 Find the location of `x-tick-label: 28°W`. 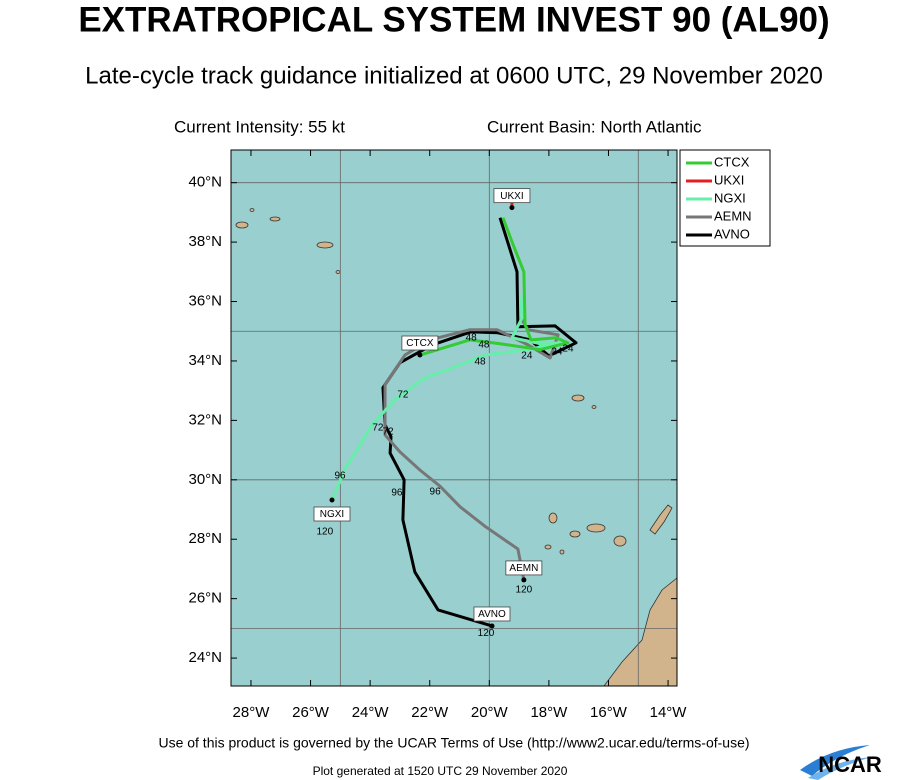

x-tick-label: 28°W is located at coordinates (252, 712).